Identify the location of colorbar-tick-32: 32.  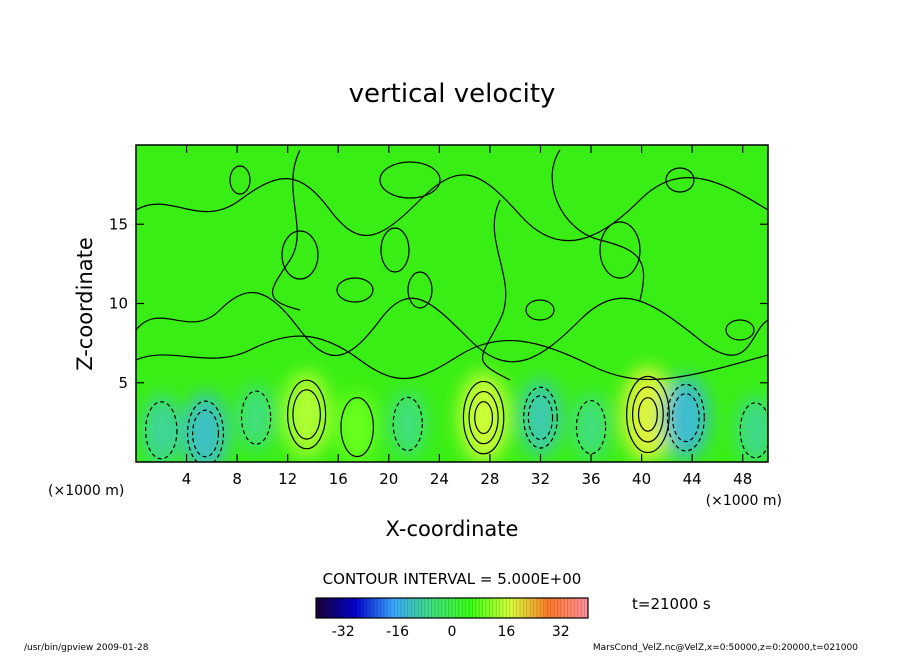
(561, 632).